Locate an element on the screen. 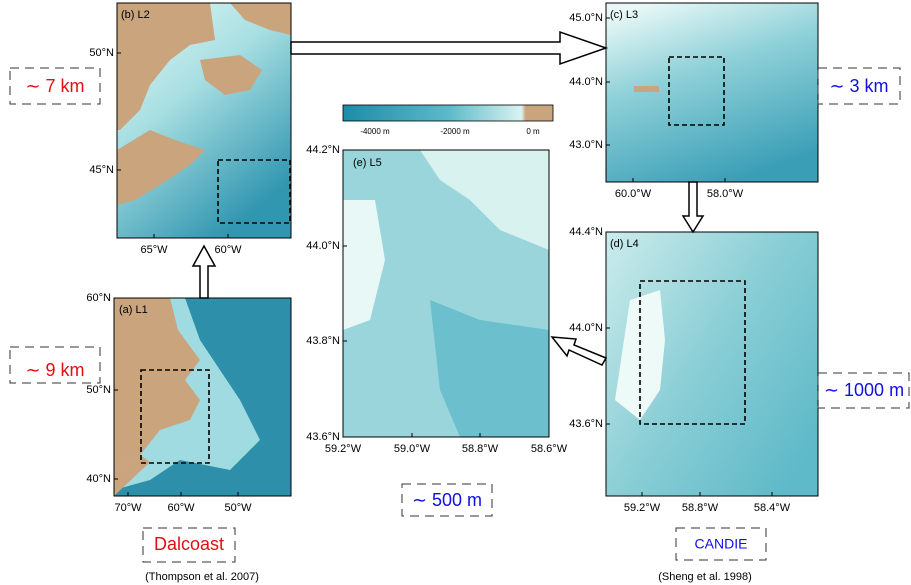 The height and width of the screenshot is (585, 911). lat-tick-label: 45°N is located at coordinates (101, 170).